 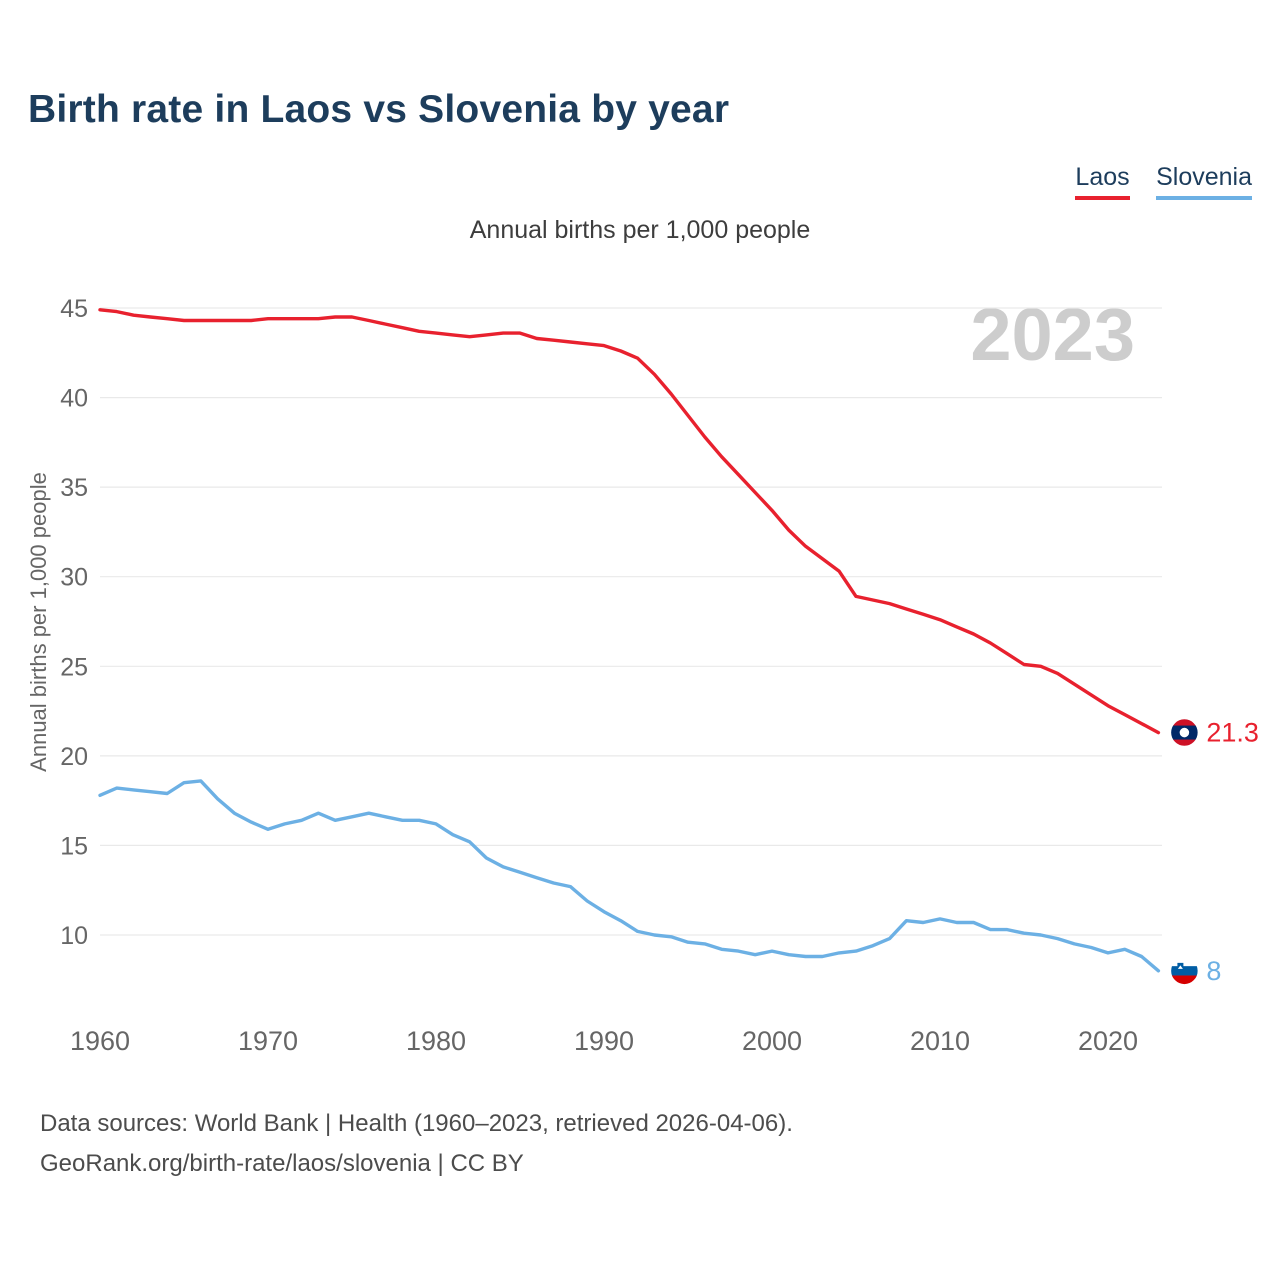 What do you see at coordinates (74, 488) in the screenshot?
I see `y-tick-label: 35` at bounding box center [74, 488].